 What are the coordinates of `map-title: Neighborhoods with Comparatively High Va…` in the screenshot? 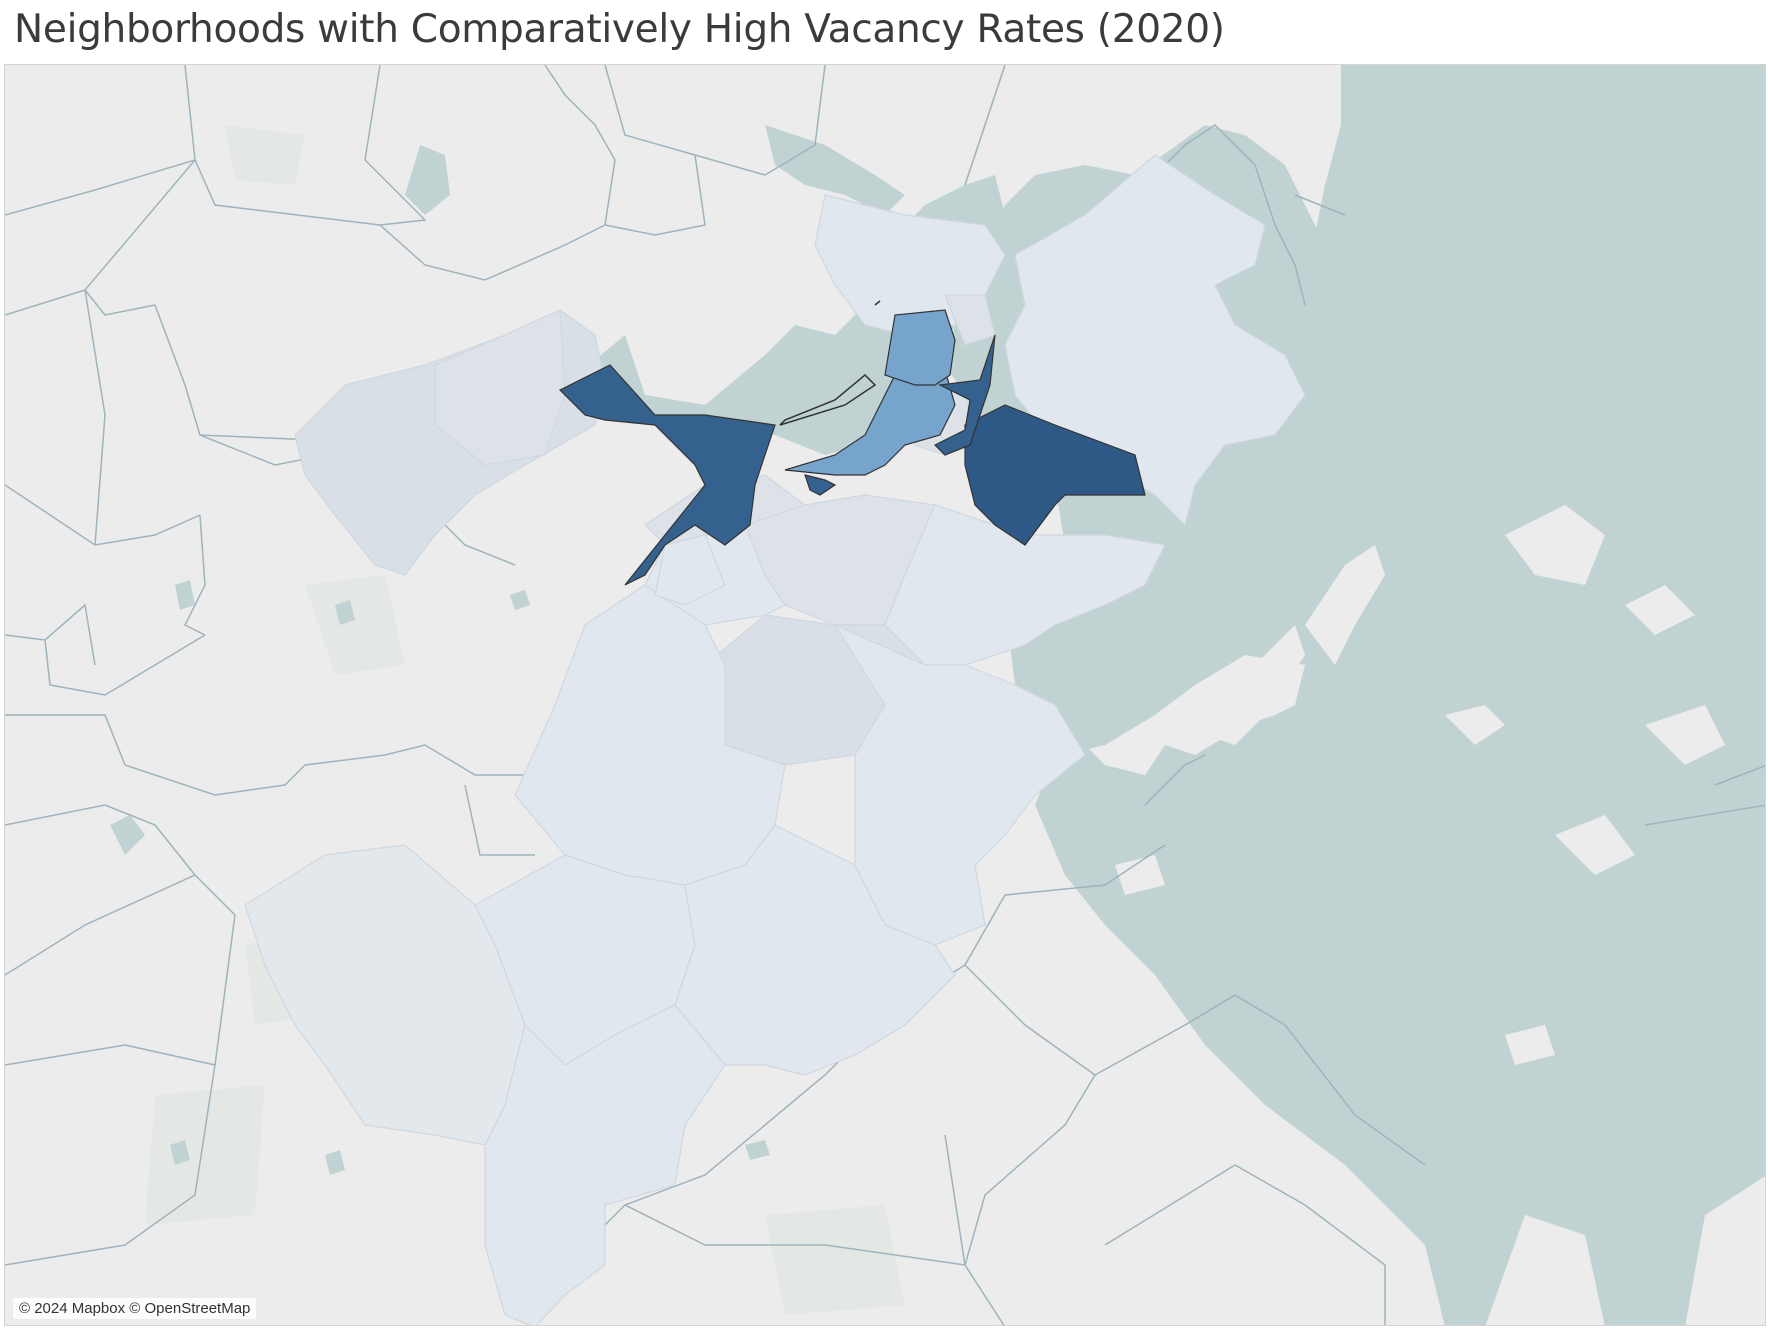 It's located at (619, 29).